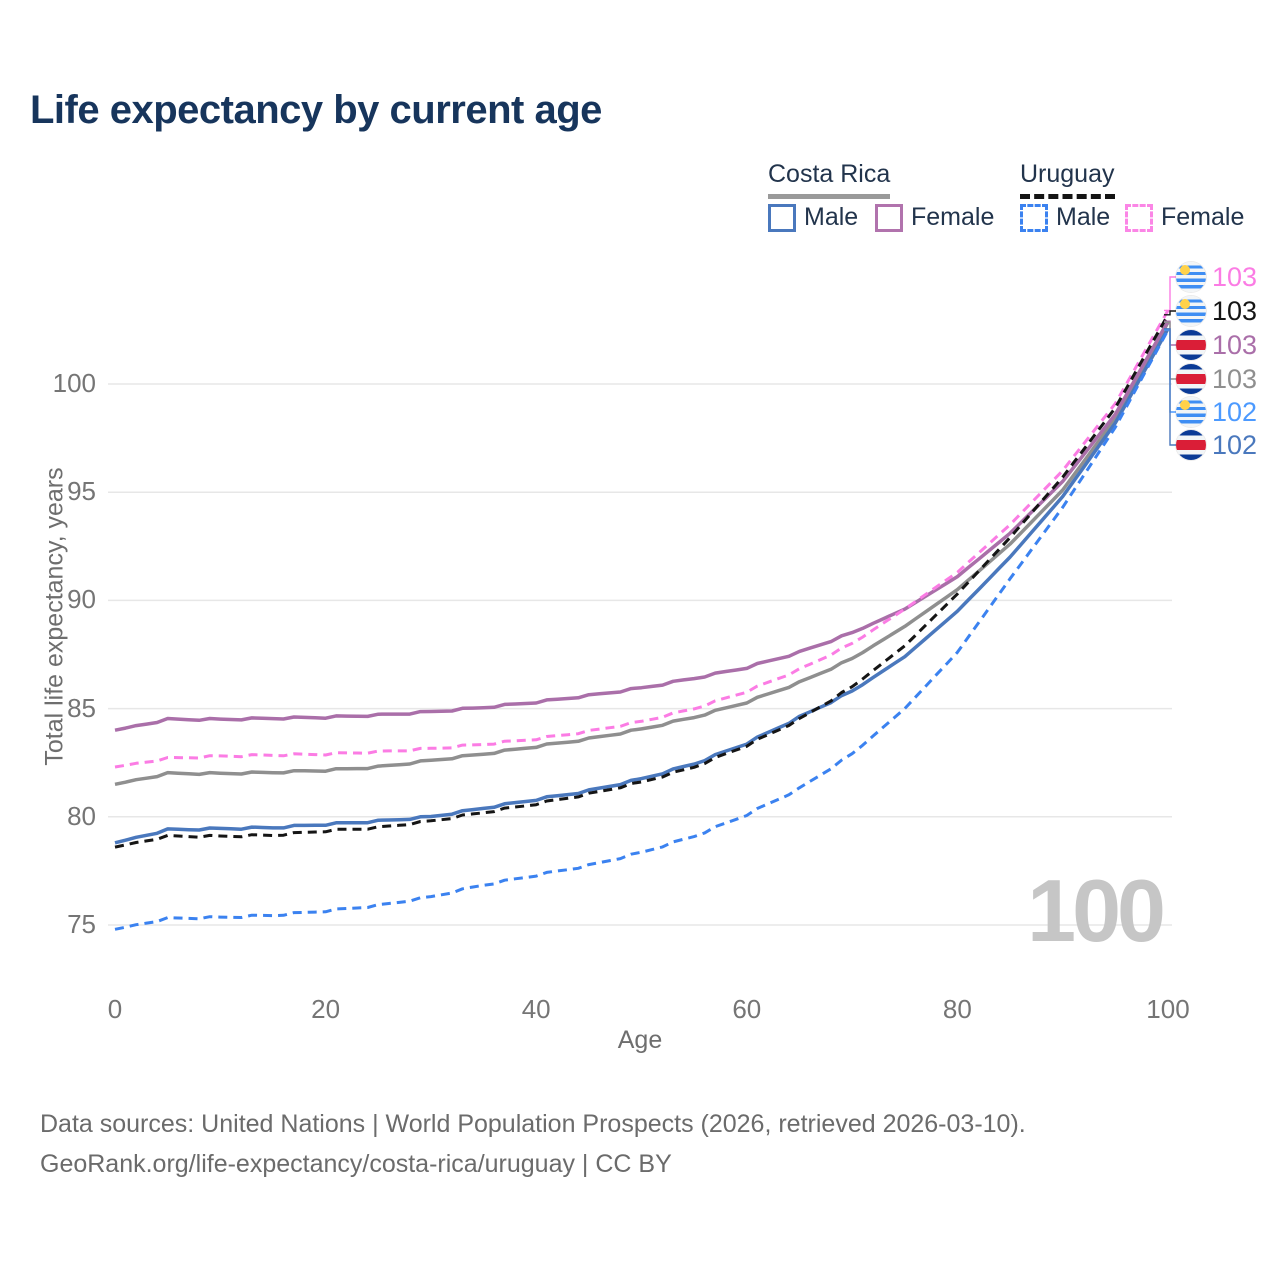 The width and height of the screenshot is (1280, 1280). I want to click on x-tick-label: 60, so click(747, 1009).